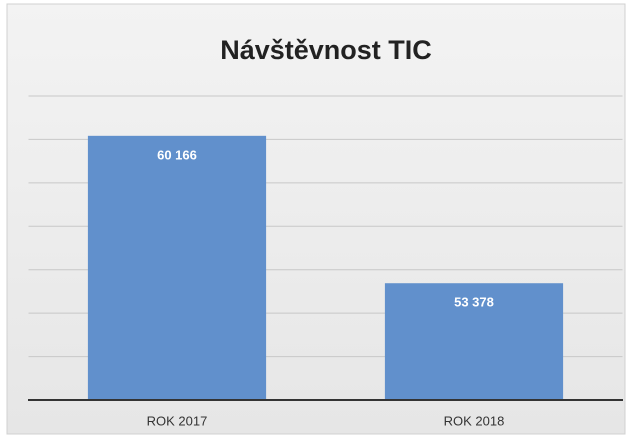 The height and width of the screenshot is (440, 632). I want to click on x-tick-label: ROK 2017, so click(177, 420).